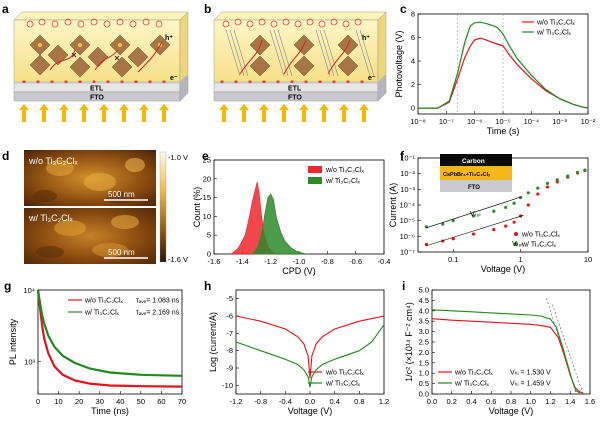 The height and width of the screenshot is (433, 600). Describe the element at coordinates (424, 394) in the screenshot. I see `y-tick-label: 0.0` at that location.